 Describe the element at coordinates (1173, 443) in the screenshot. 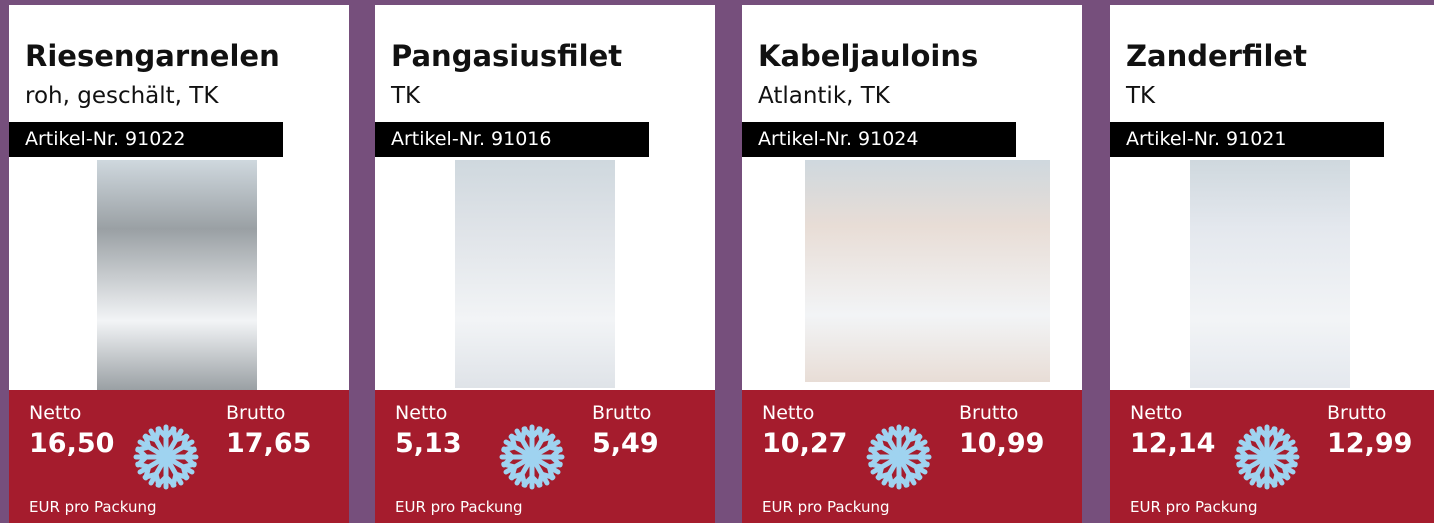

I see `num: 12,14` at that location.